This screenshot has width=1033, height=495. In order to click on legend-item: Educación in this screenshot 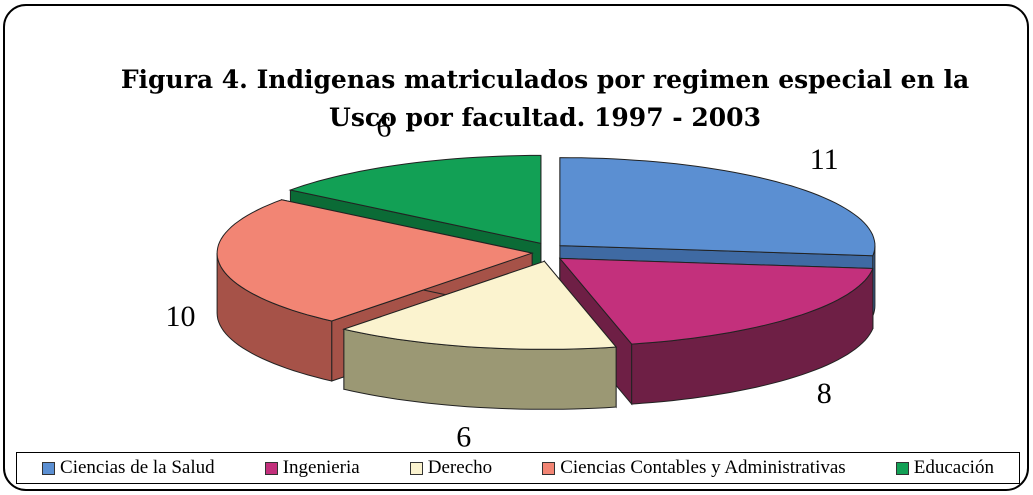, I will do `click(944, 468)`.